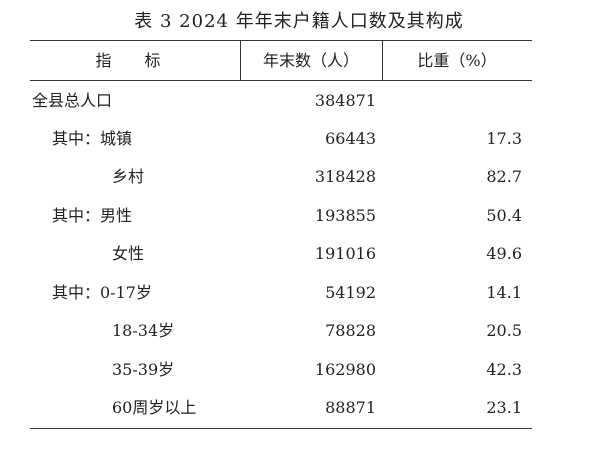  I want to click on row-count: 193855, so click(345, 215).